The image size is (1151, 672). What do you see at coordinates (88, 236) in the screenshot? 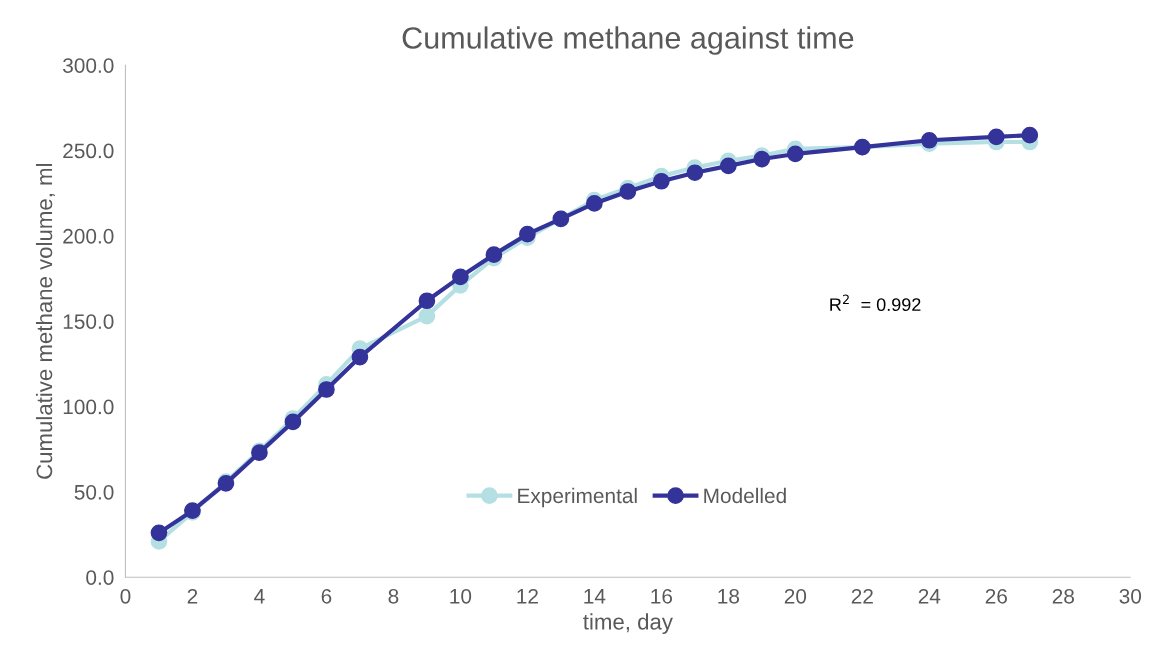
I see `y-tick-label: 200.0` at bounding box center [88, 236].